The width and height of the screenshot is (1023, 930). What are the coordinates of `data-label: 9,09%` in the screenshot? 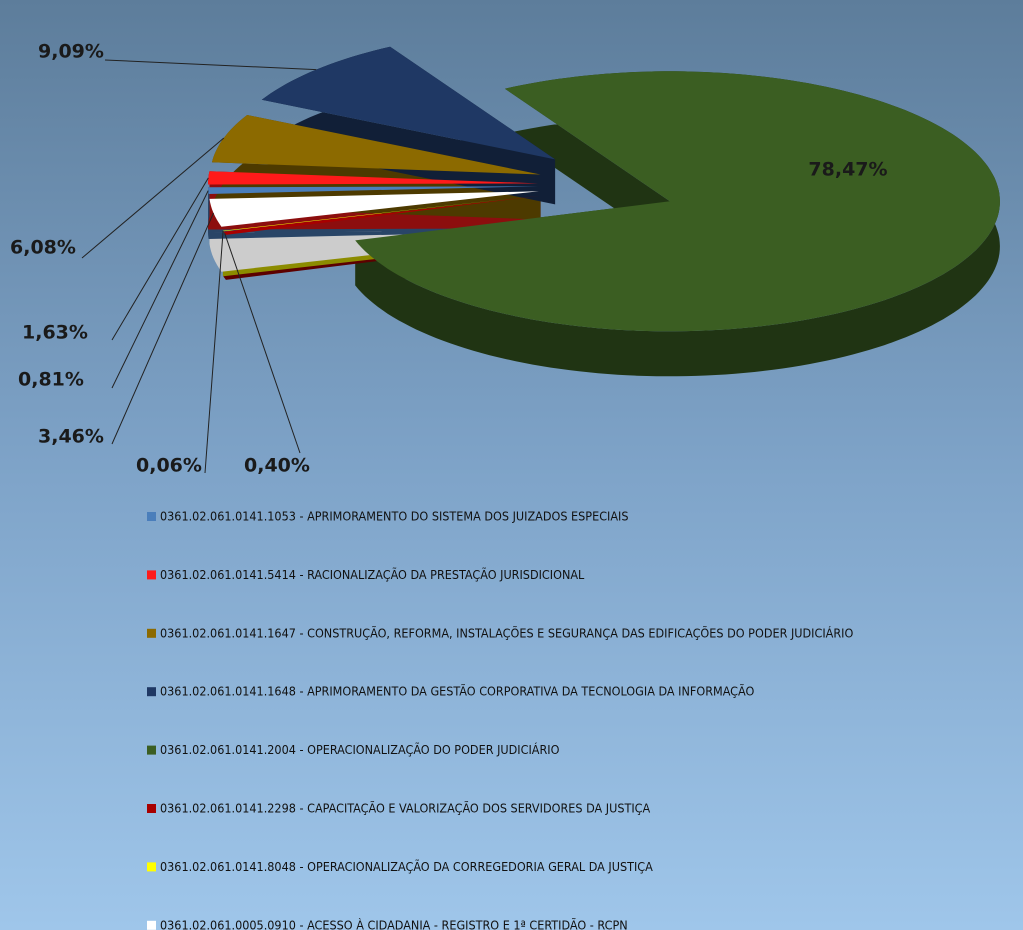 It's located at (71, 52).